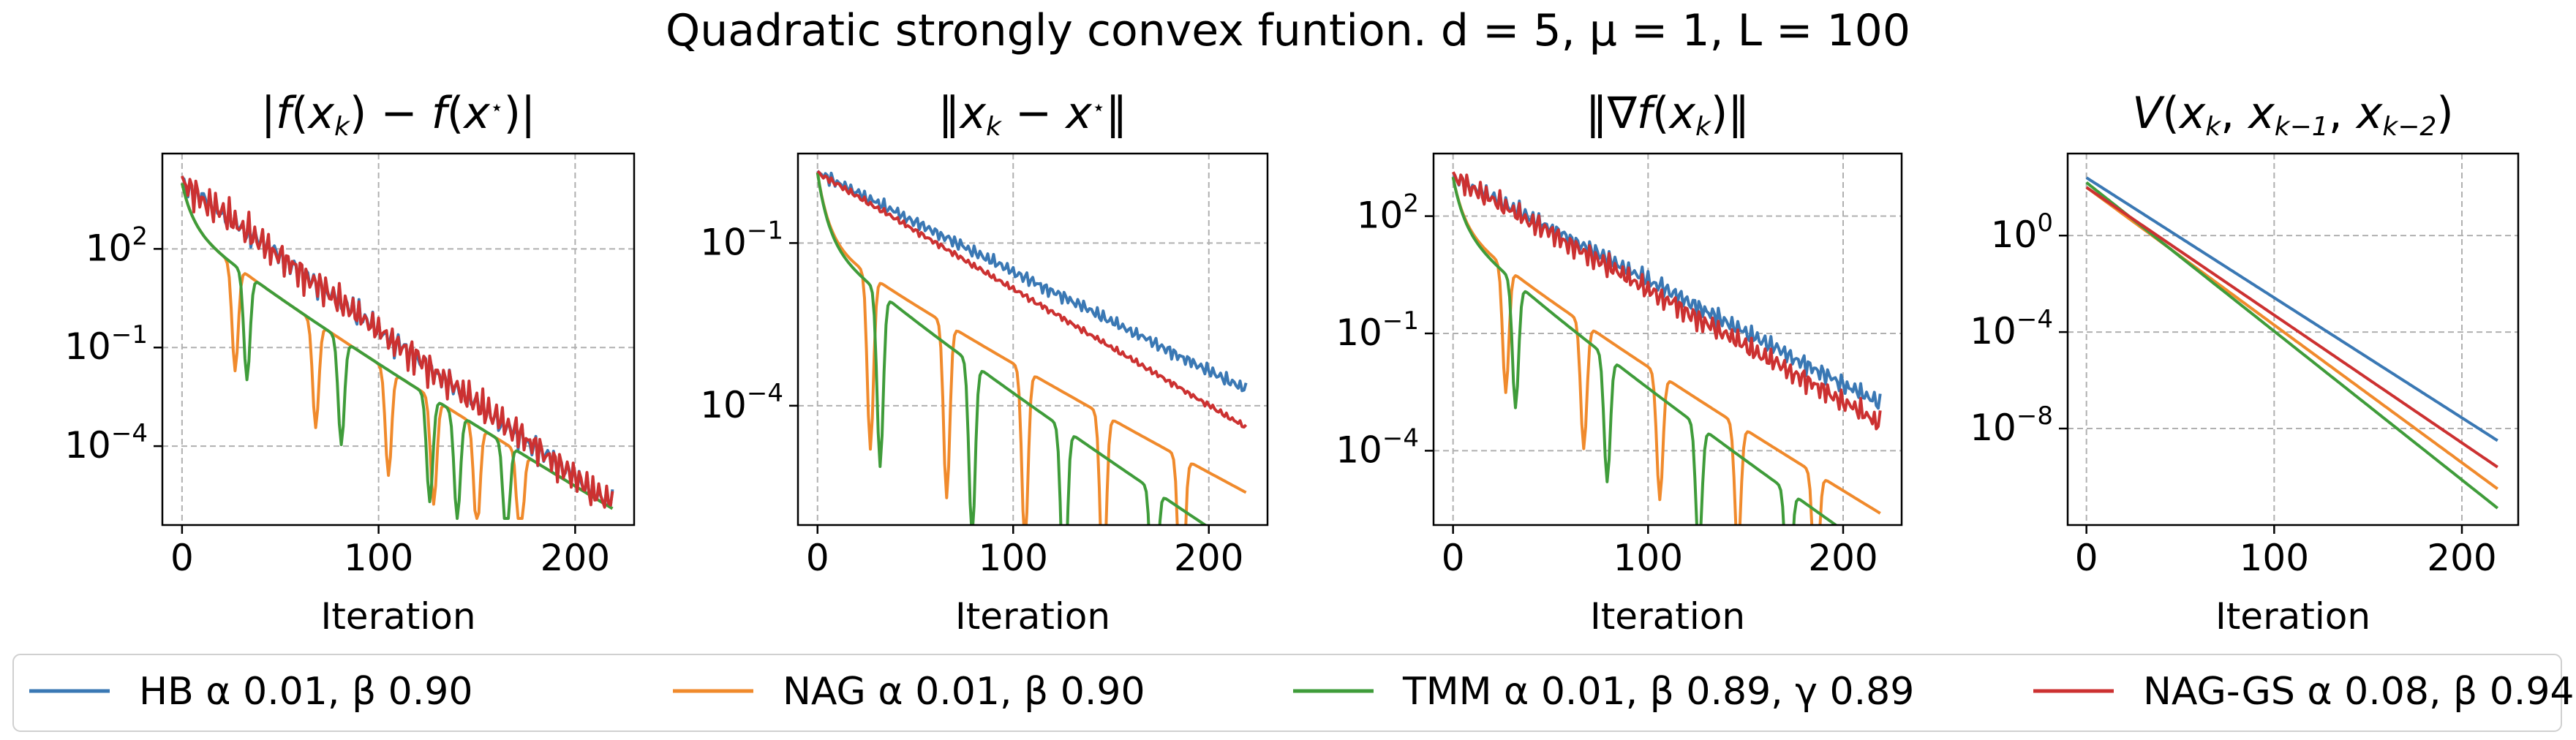 The height and width of the screenshot is (740, 2576). What do you see at coordinates (2292, 115) in the screenshot?
I see `subplot-title: V(xk, xk−1, xk−2)` at bounding box center [2292, 115].